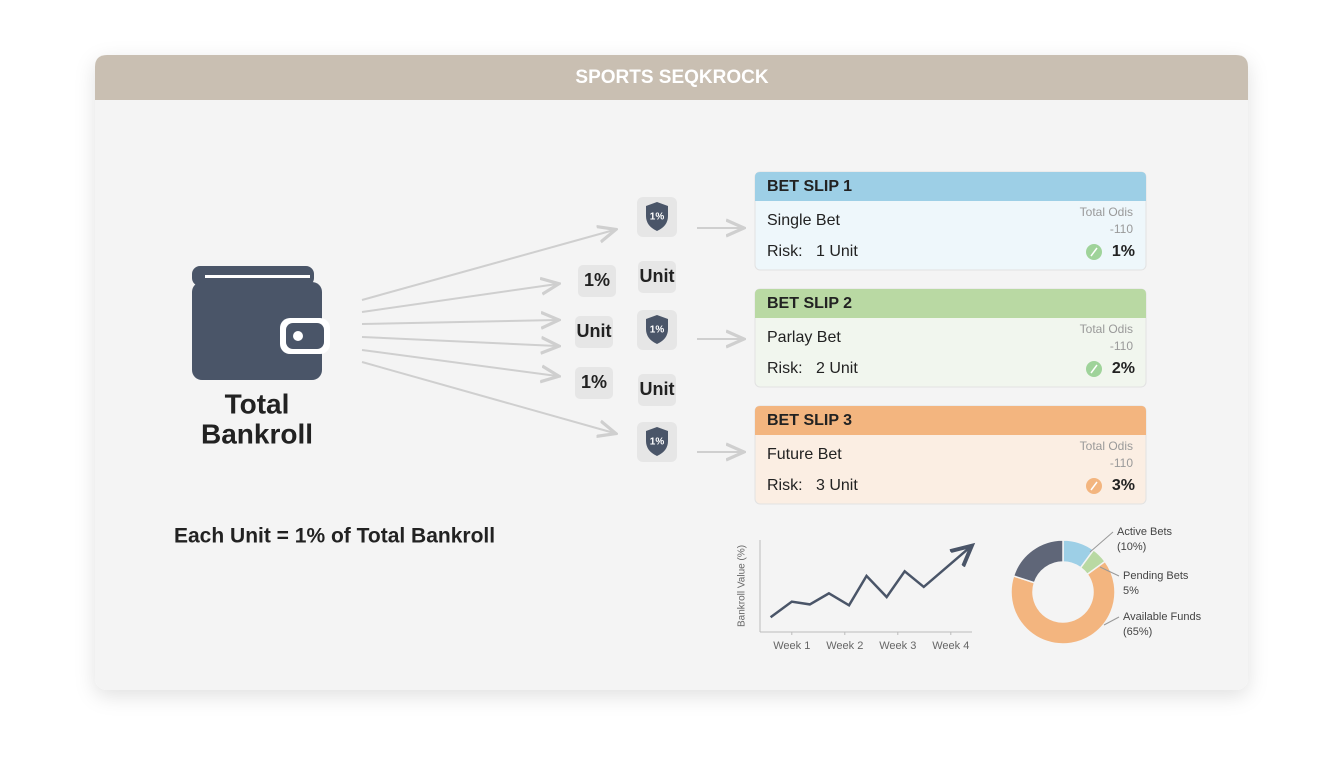 The height and width of the screenshot is (768, 1344). Describe the element at coordinates (257, 403) in the screenshot. I see `wallet-label: Total` at that location.